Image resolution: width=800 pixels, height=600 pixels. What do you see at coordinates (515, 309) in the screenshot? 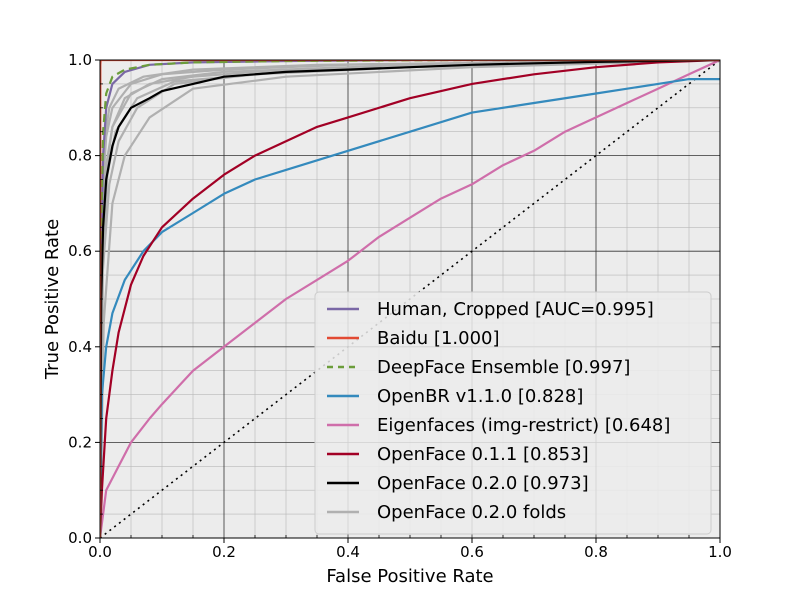
I see `legend-label: Human, Cropped [AUC=0.995]` at bounding box center [515, 309].